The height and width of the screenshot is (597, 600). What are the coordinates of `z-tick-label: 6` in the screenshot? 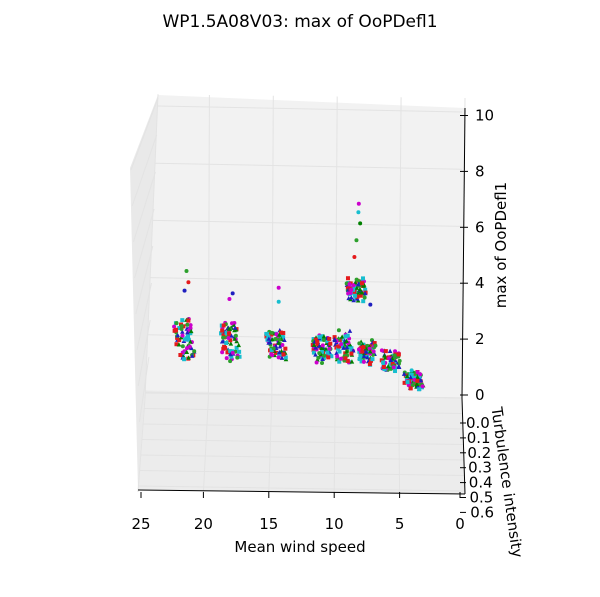 It's located at (480, 227).